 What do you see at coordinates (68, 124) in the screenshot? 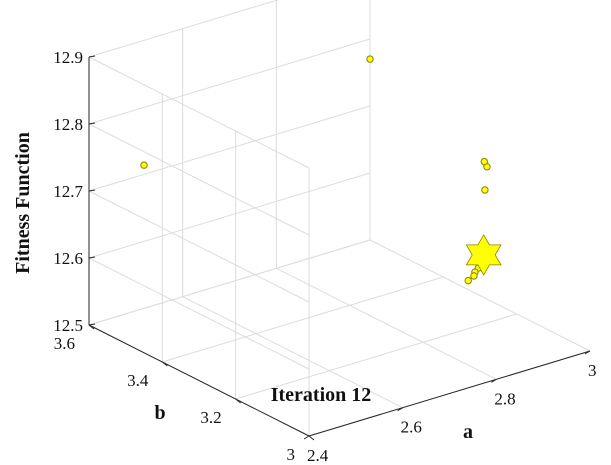
I see `z-tick-label: 12.8` at bounding box center [68, 124].